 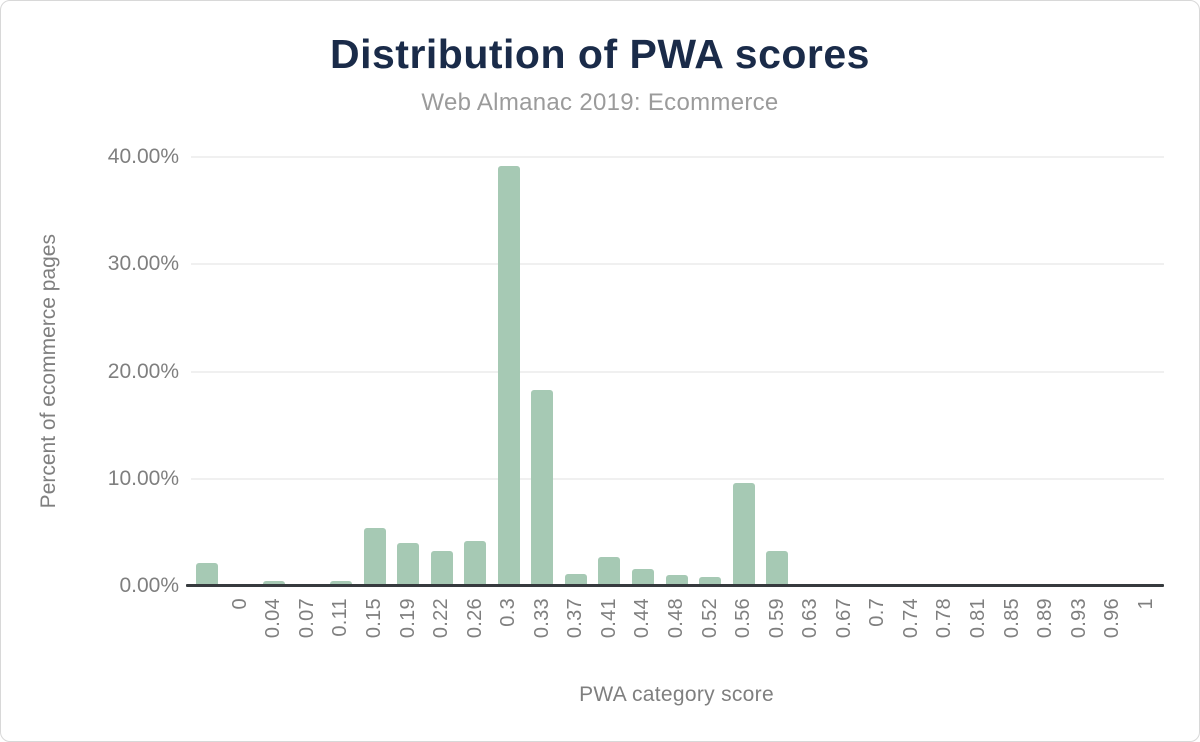 I want to click on x-tick-slot: 0.19, so click(x=408, y=630).